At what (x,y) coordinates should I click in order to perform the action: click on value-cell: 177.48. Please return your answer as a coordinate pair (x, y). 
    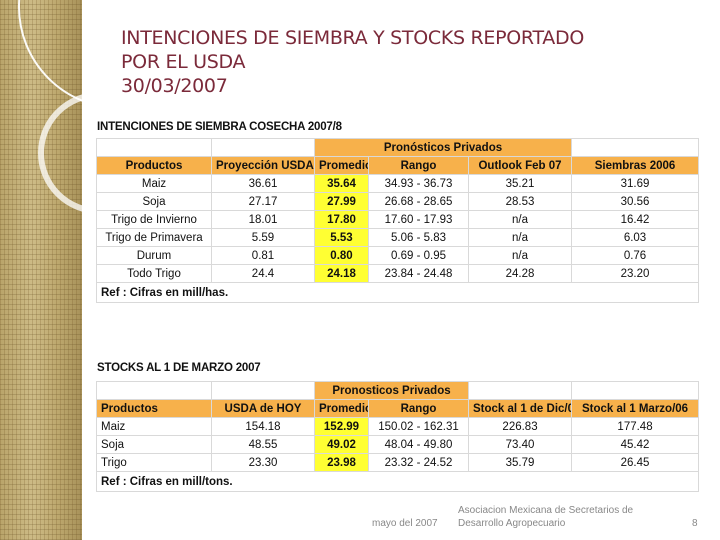
    Looking at the image, I should click on (635, 426).